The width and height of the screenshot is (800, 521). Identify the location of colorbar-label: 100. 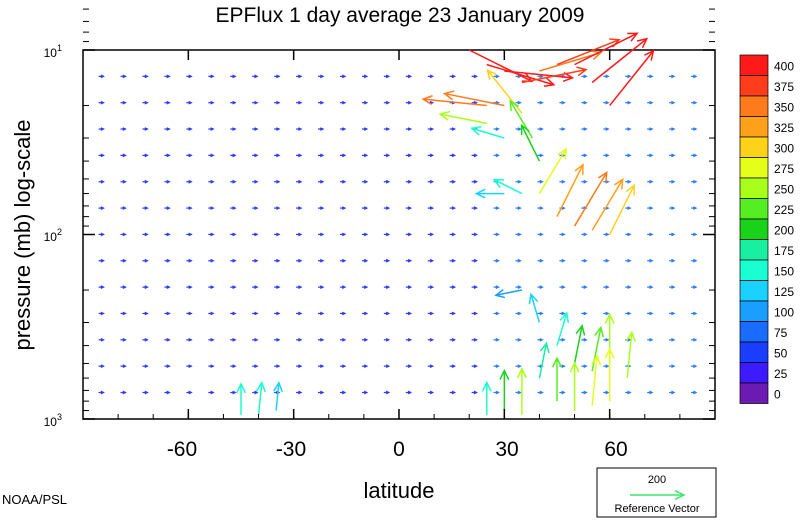
(784, 313).